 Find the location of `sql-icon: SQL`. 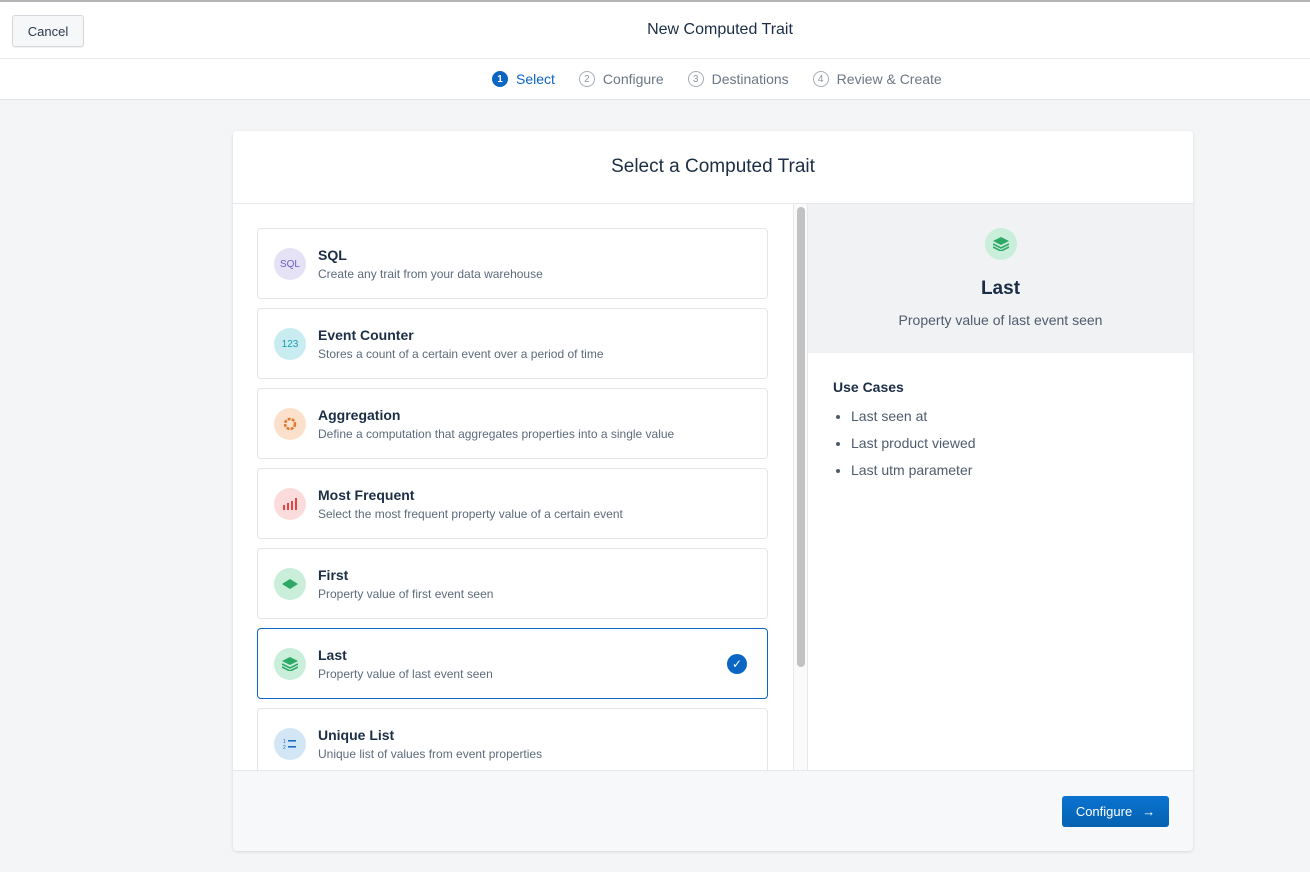

sql-icon: SQL is located at coordinates (290, 264).